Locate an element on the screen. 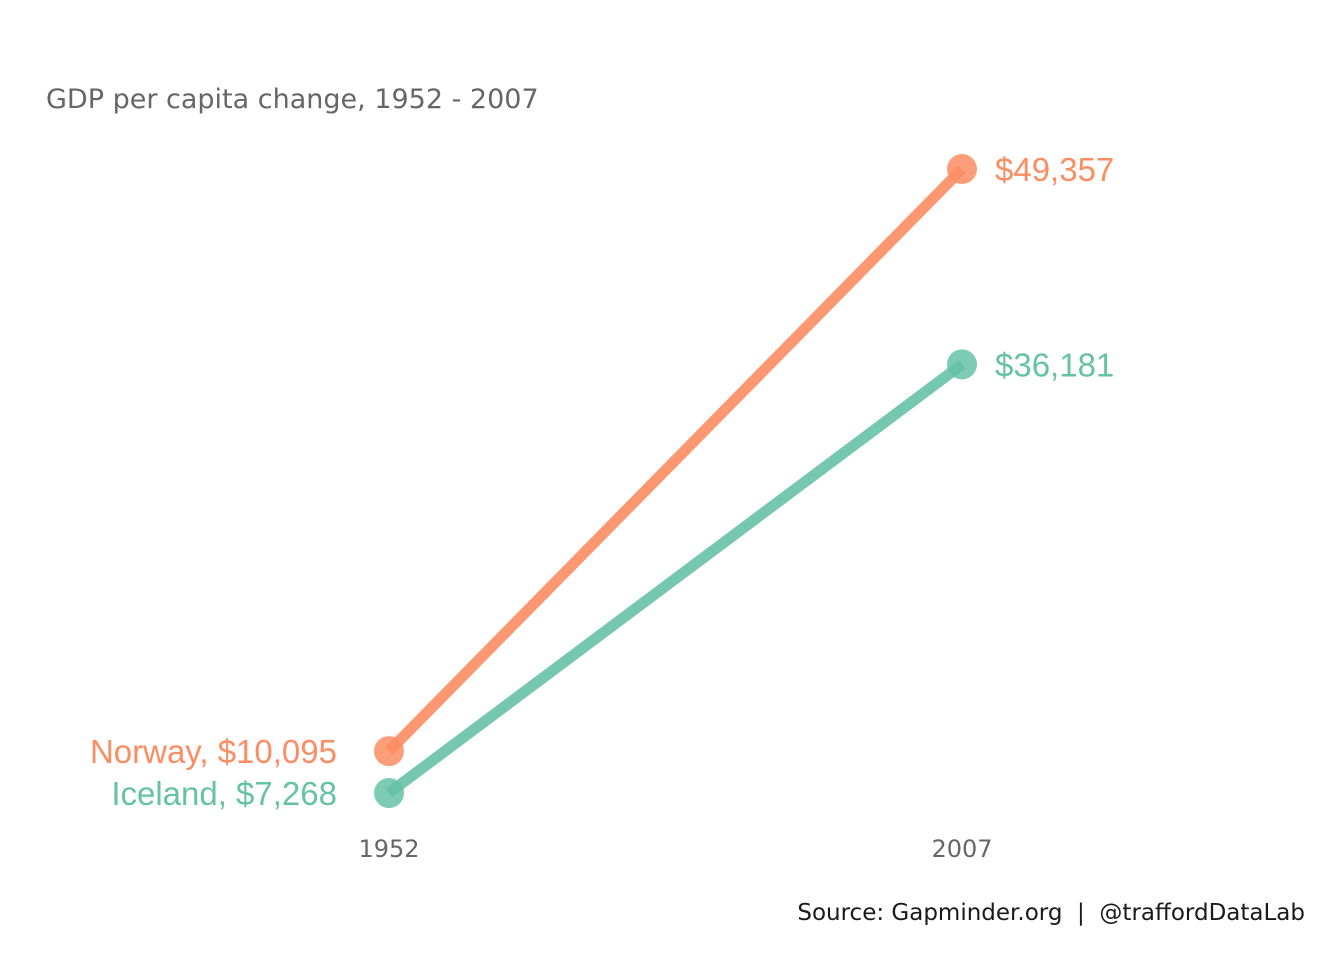 The image size is (1344, 960). chart-title: GDP per capita change, 1952 - 2007 is located at coordinates (292, 99).